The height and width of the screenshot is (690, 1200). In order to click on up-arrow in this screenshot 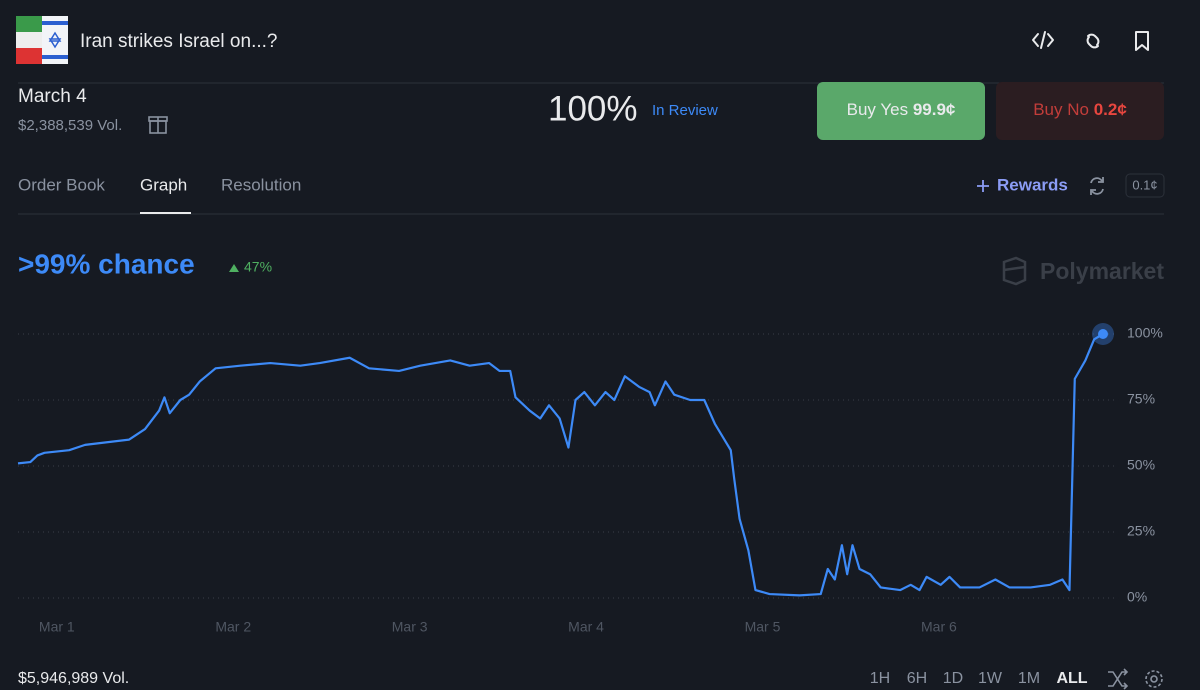, I will do `click(234, 268)`.